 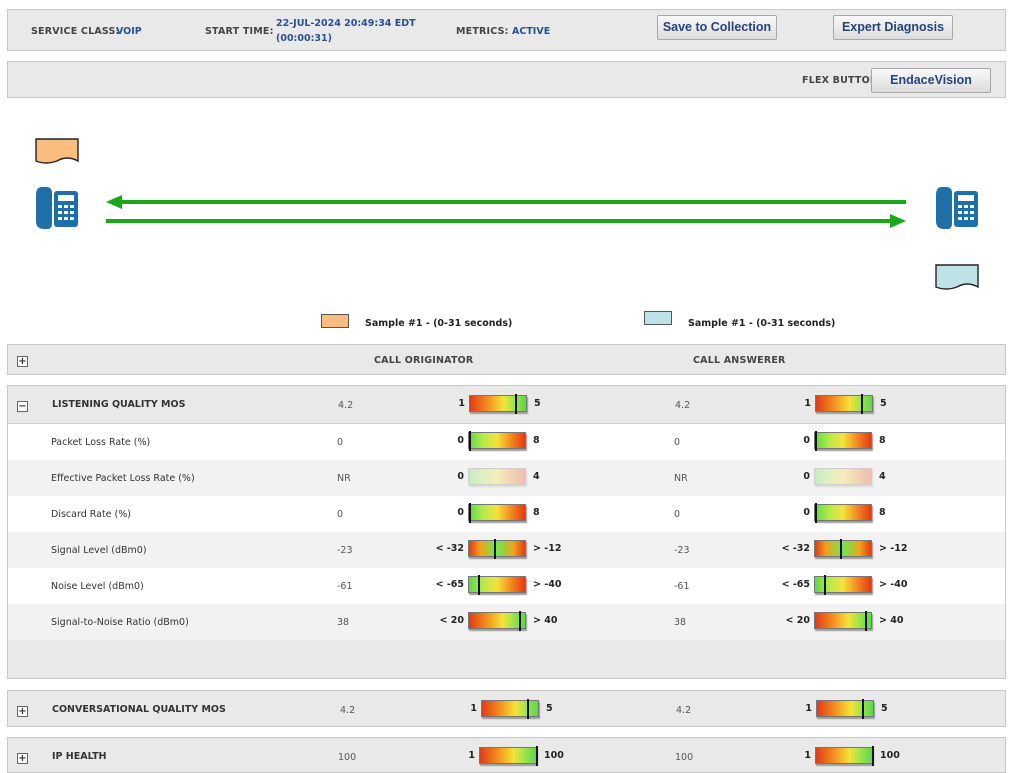 I want to click on metric-originator-value: -23, so click(x=345, y=550).